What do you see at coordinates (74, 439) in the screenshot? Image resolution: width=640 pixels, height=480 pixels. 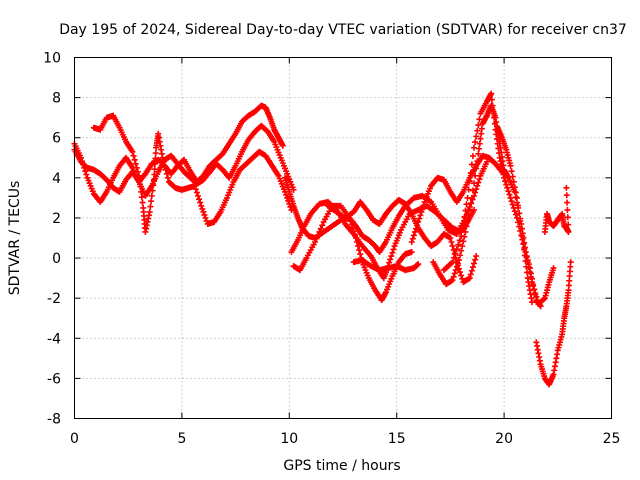 I see `x-tick-label: 0` at bounding box center [74, 439].